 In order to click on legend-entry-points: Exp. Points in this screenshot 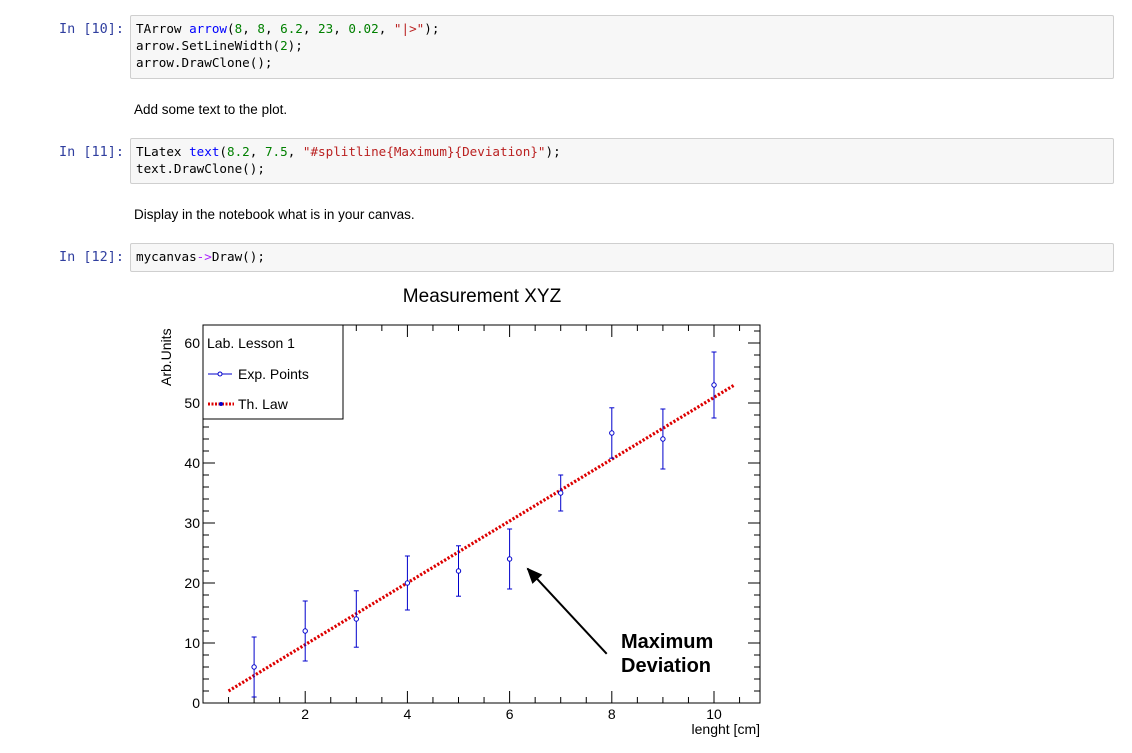, I will do `click(273, 374)`.